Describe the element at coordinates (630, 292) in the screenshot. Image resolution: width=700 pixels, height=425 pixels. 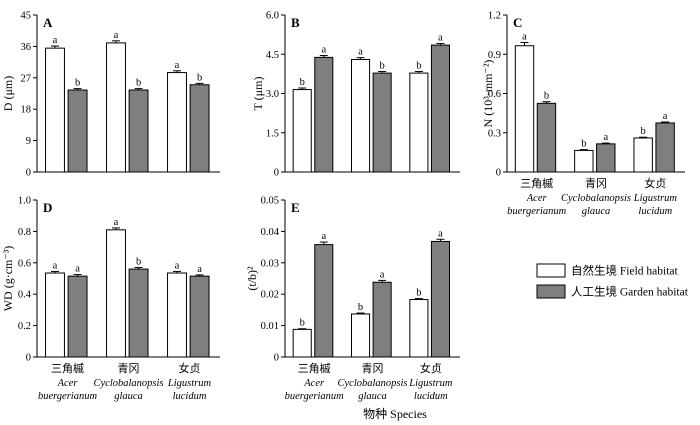
I see `legend-label-garden: 人工生境 Garden habitat` at that location.